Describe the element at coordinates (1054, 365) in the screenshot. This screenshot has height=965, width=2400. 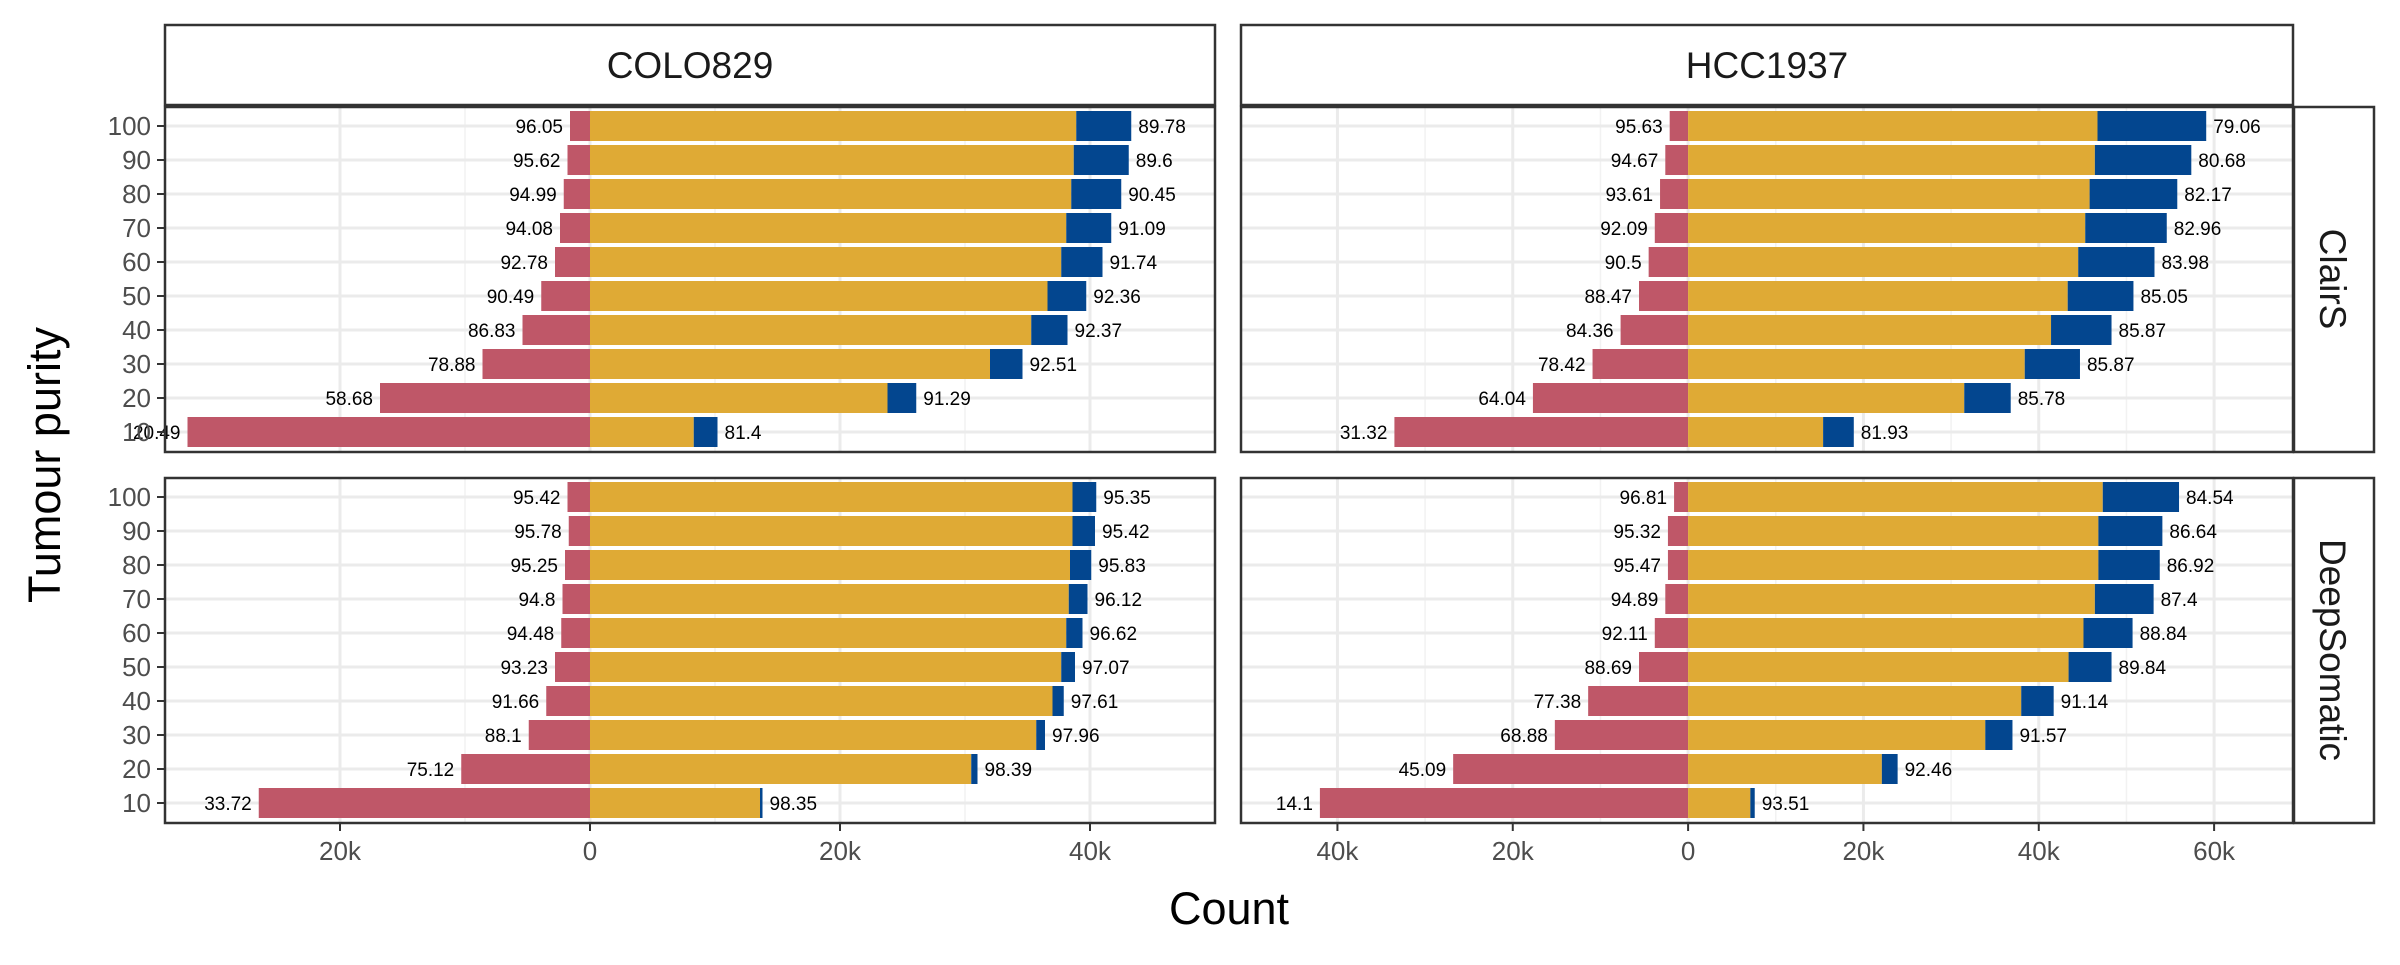
I see `bar-right-label: 92.51` at that location.